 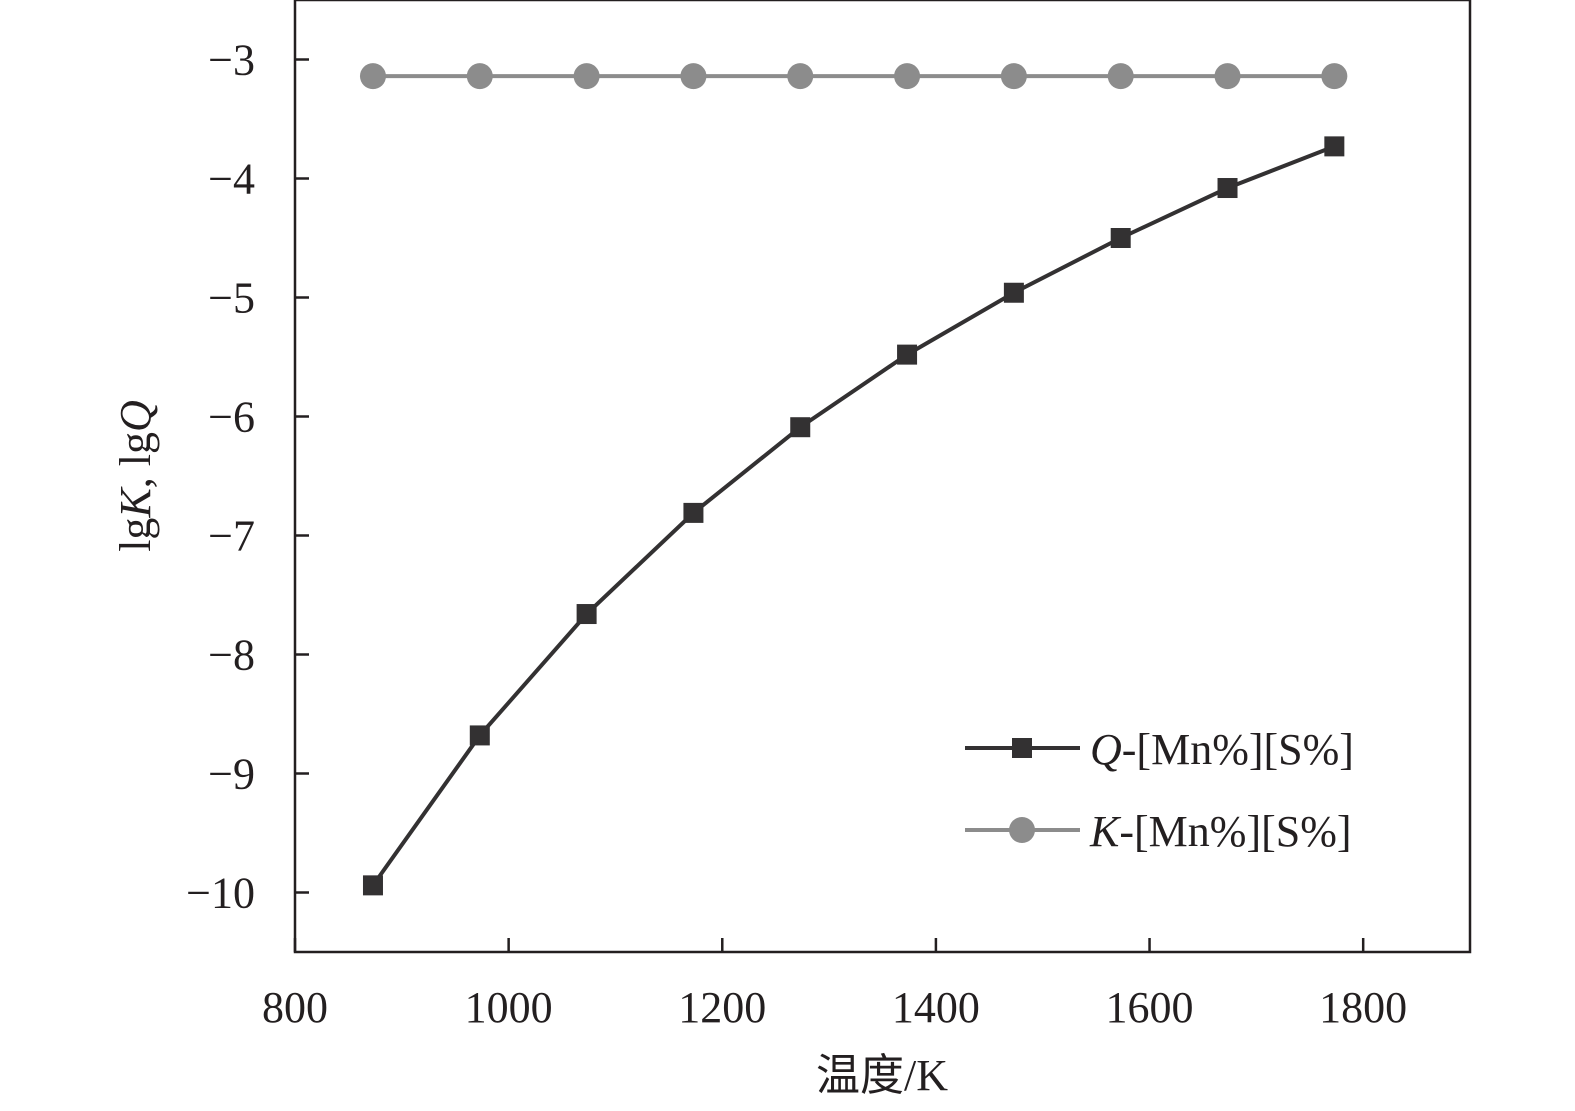 I want to click on y-tick-label: −7, so click(x=231, y=536).